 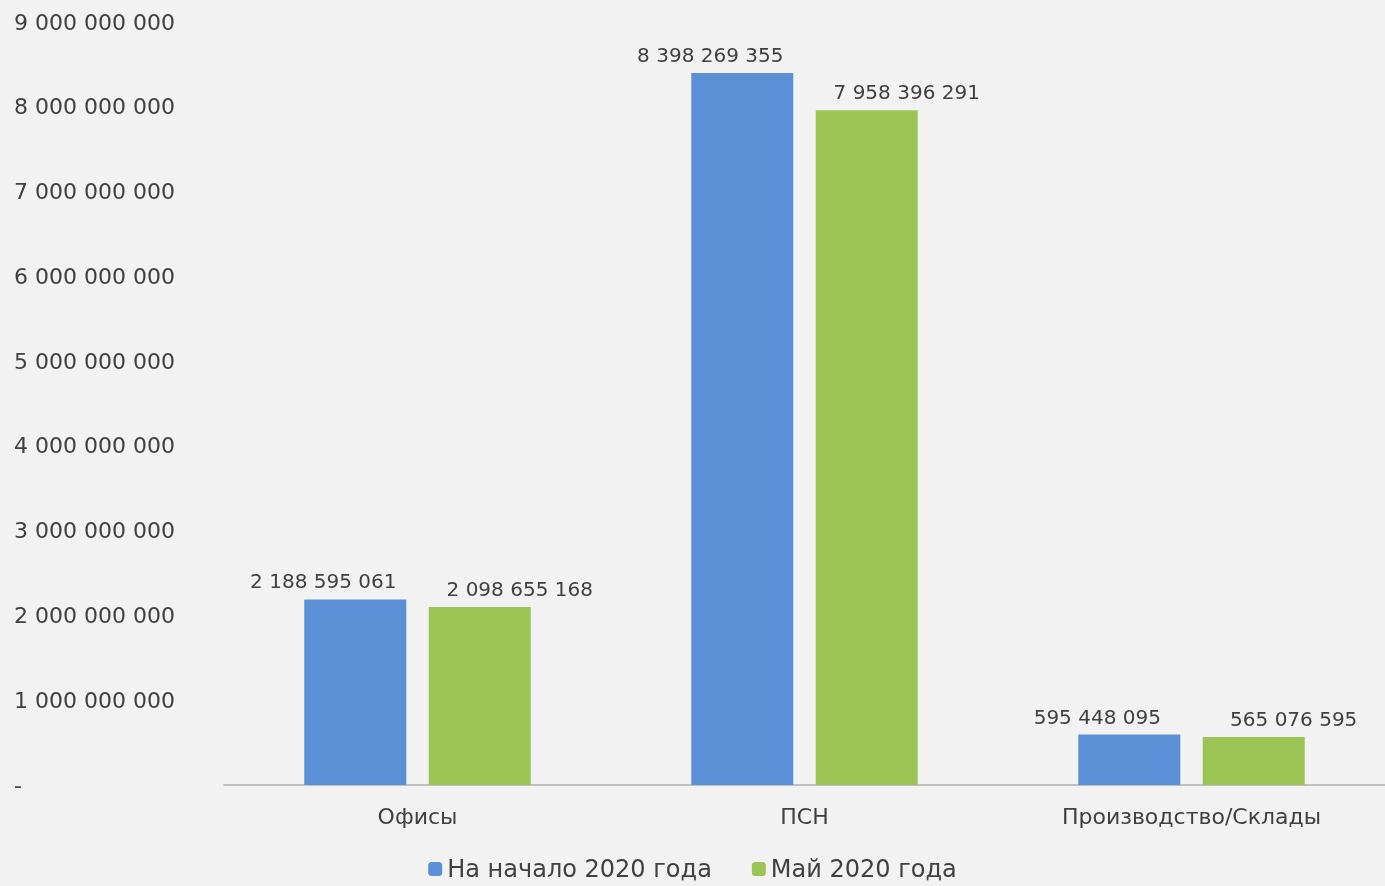 I want to click on y-tick-label: 9 000 000 000, so click(x=94, y=22).